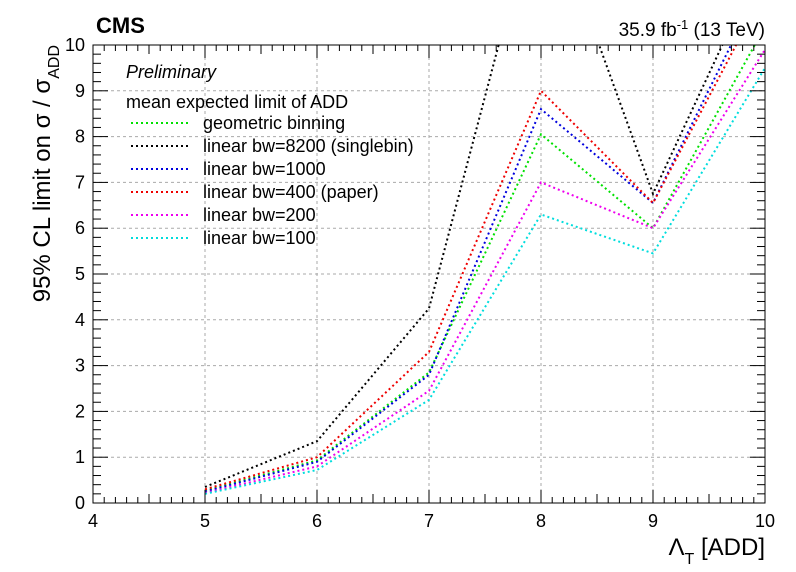 The width and height of the screenshot is (796, 572). I want to click on legend-label: linear bw=400 (paper), so click(291, 192).